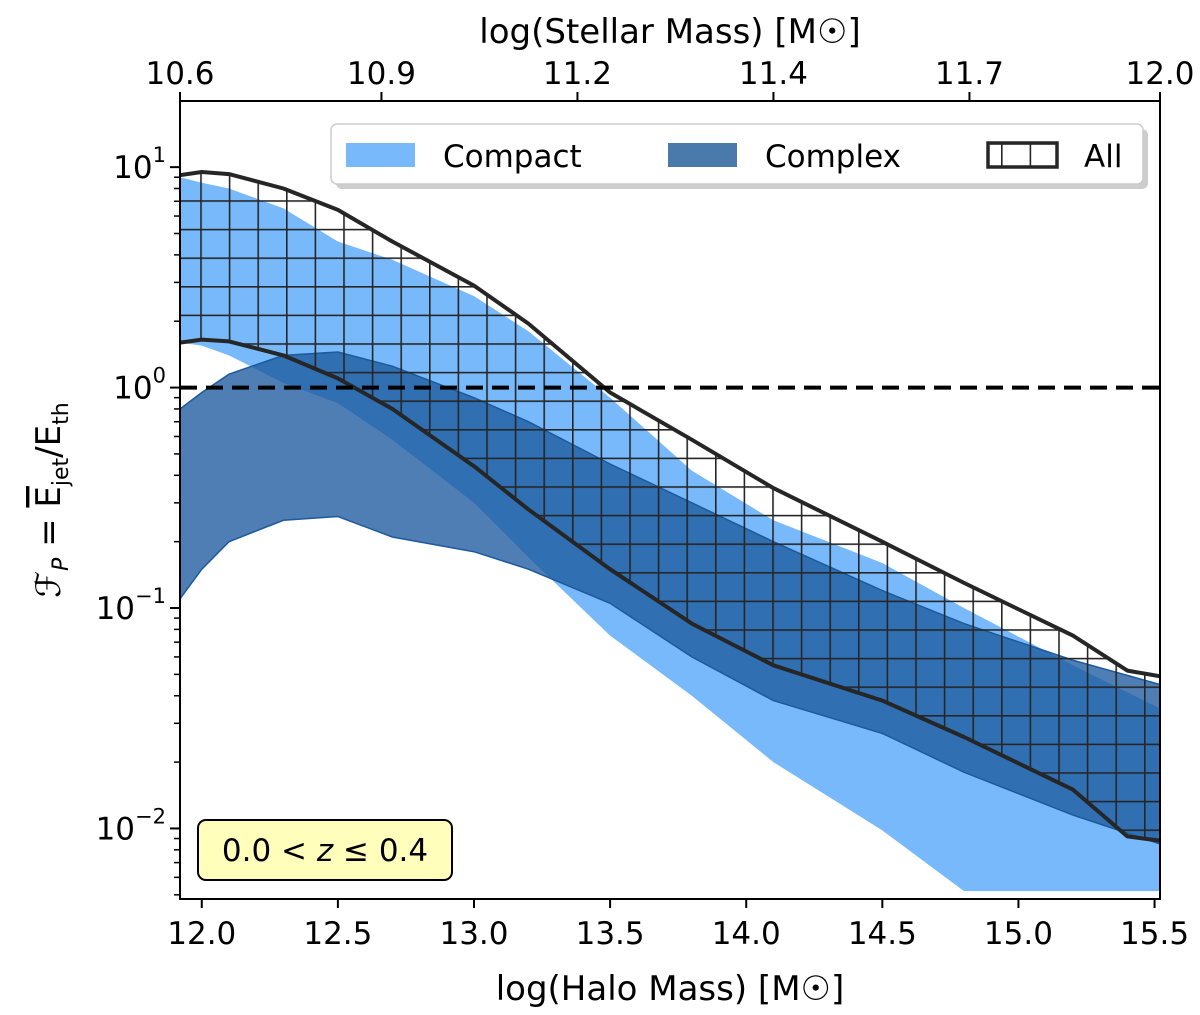 This screenshot has width=1200, height=1015. What do you see at coordinates (1018, 934) in the screenshot?
I see `x-tick-label: 15.0` at bounding box center [1018, 934].